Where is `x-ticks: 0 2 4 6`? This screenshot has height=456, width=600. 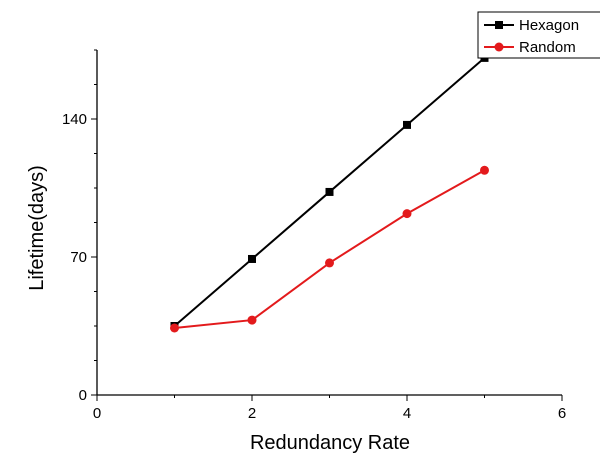 x-ticks: 0 2 4 6 is located at coordinates (329, 408).